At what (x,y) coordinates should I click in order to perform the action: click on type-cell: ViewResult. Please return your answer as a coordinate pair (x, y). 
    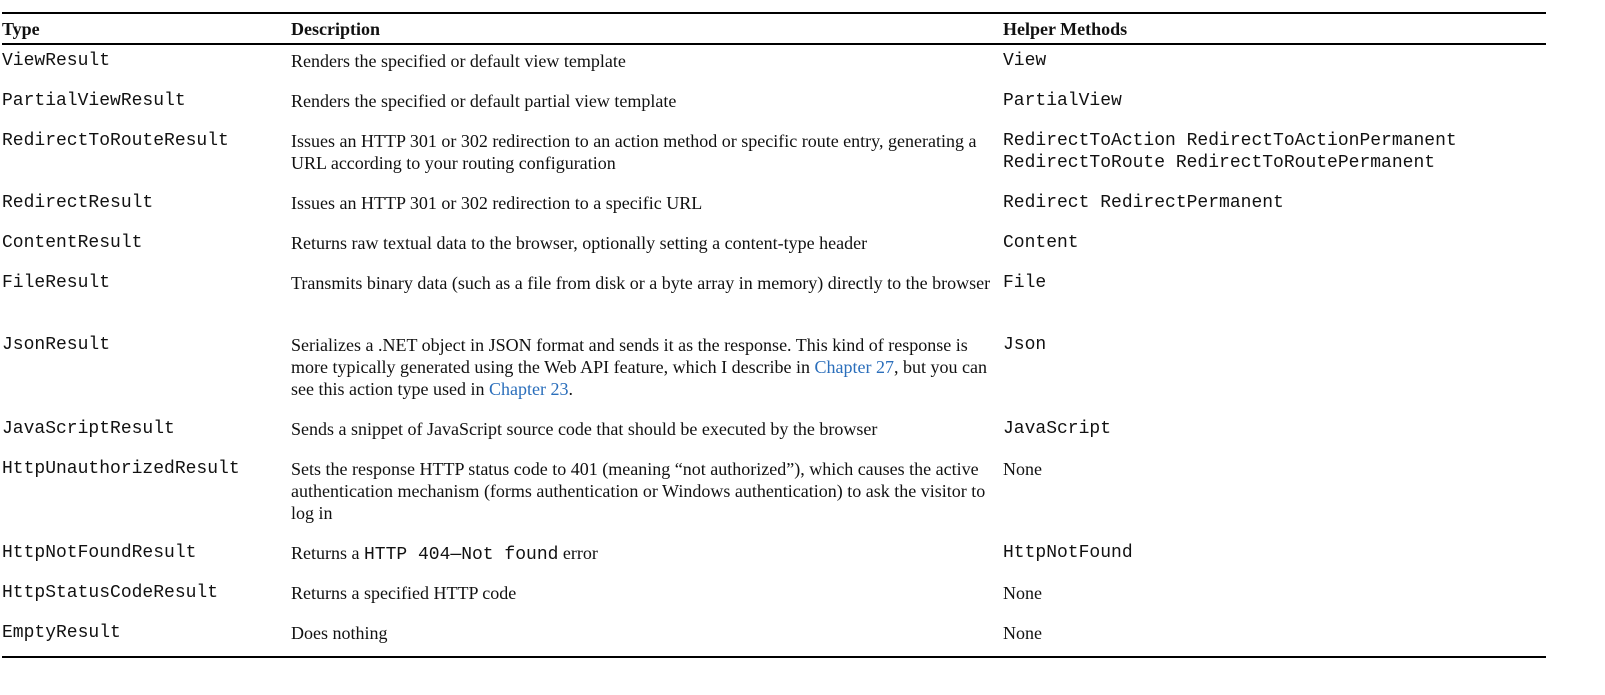
    Looking at the image, I should click on (56, 61).